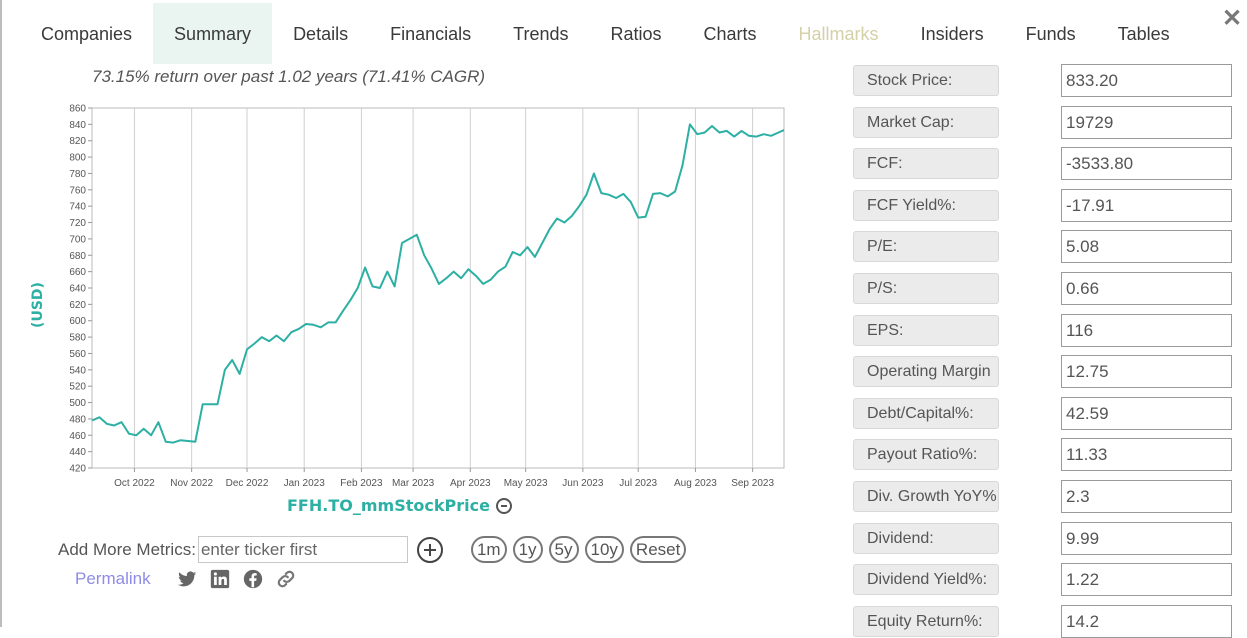  I want to click on y-tick-label: 680, so click(77, 256).